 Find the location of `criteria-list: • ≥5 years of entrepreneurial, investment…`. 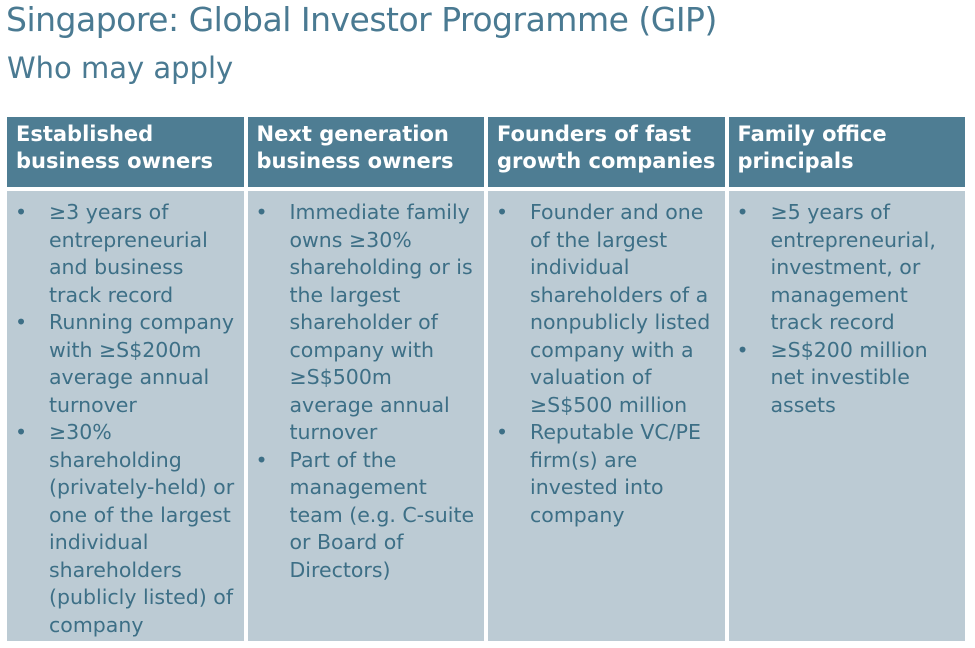

criteria-list: • ≥5 years of entrepreneurial, investment… is located at coordinates (848, 309).